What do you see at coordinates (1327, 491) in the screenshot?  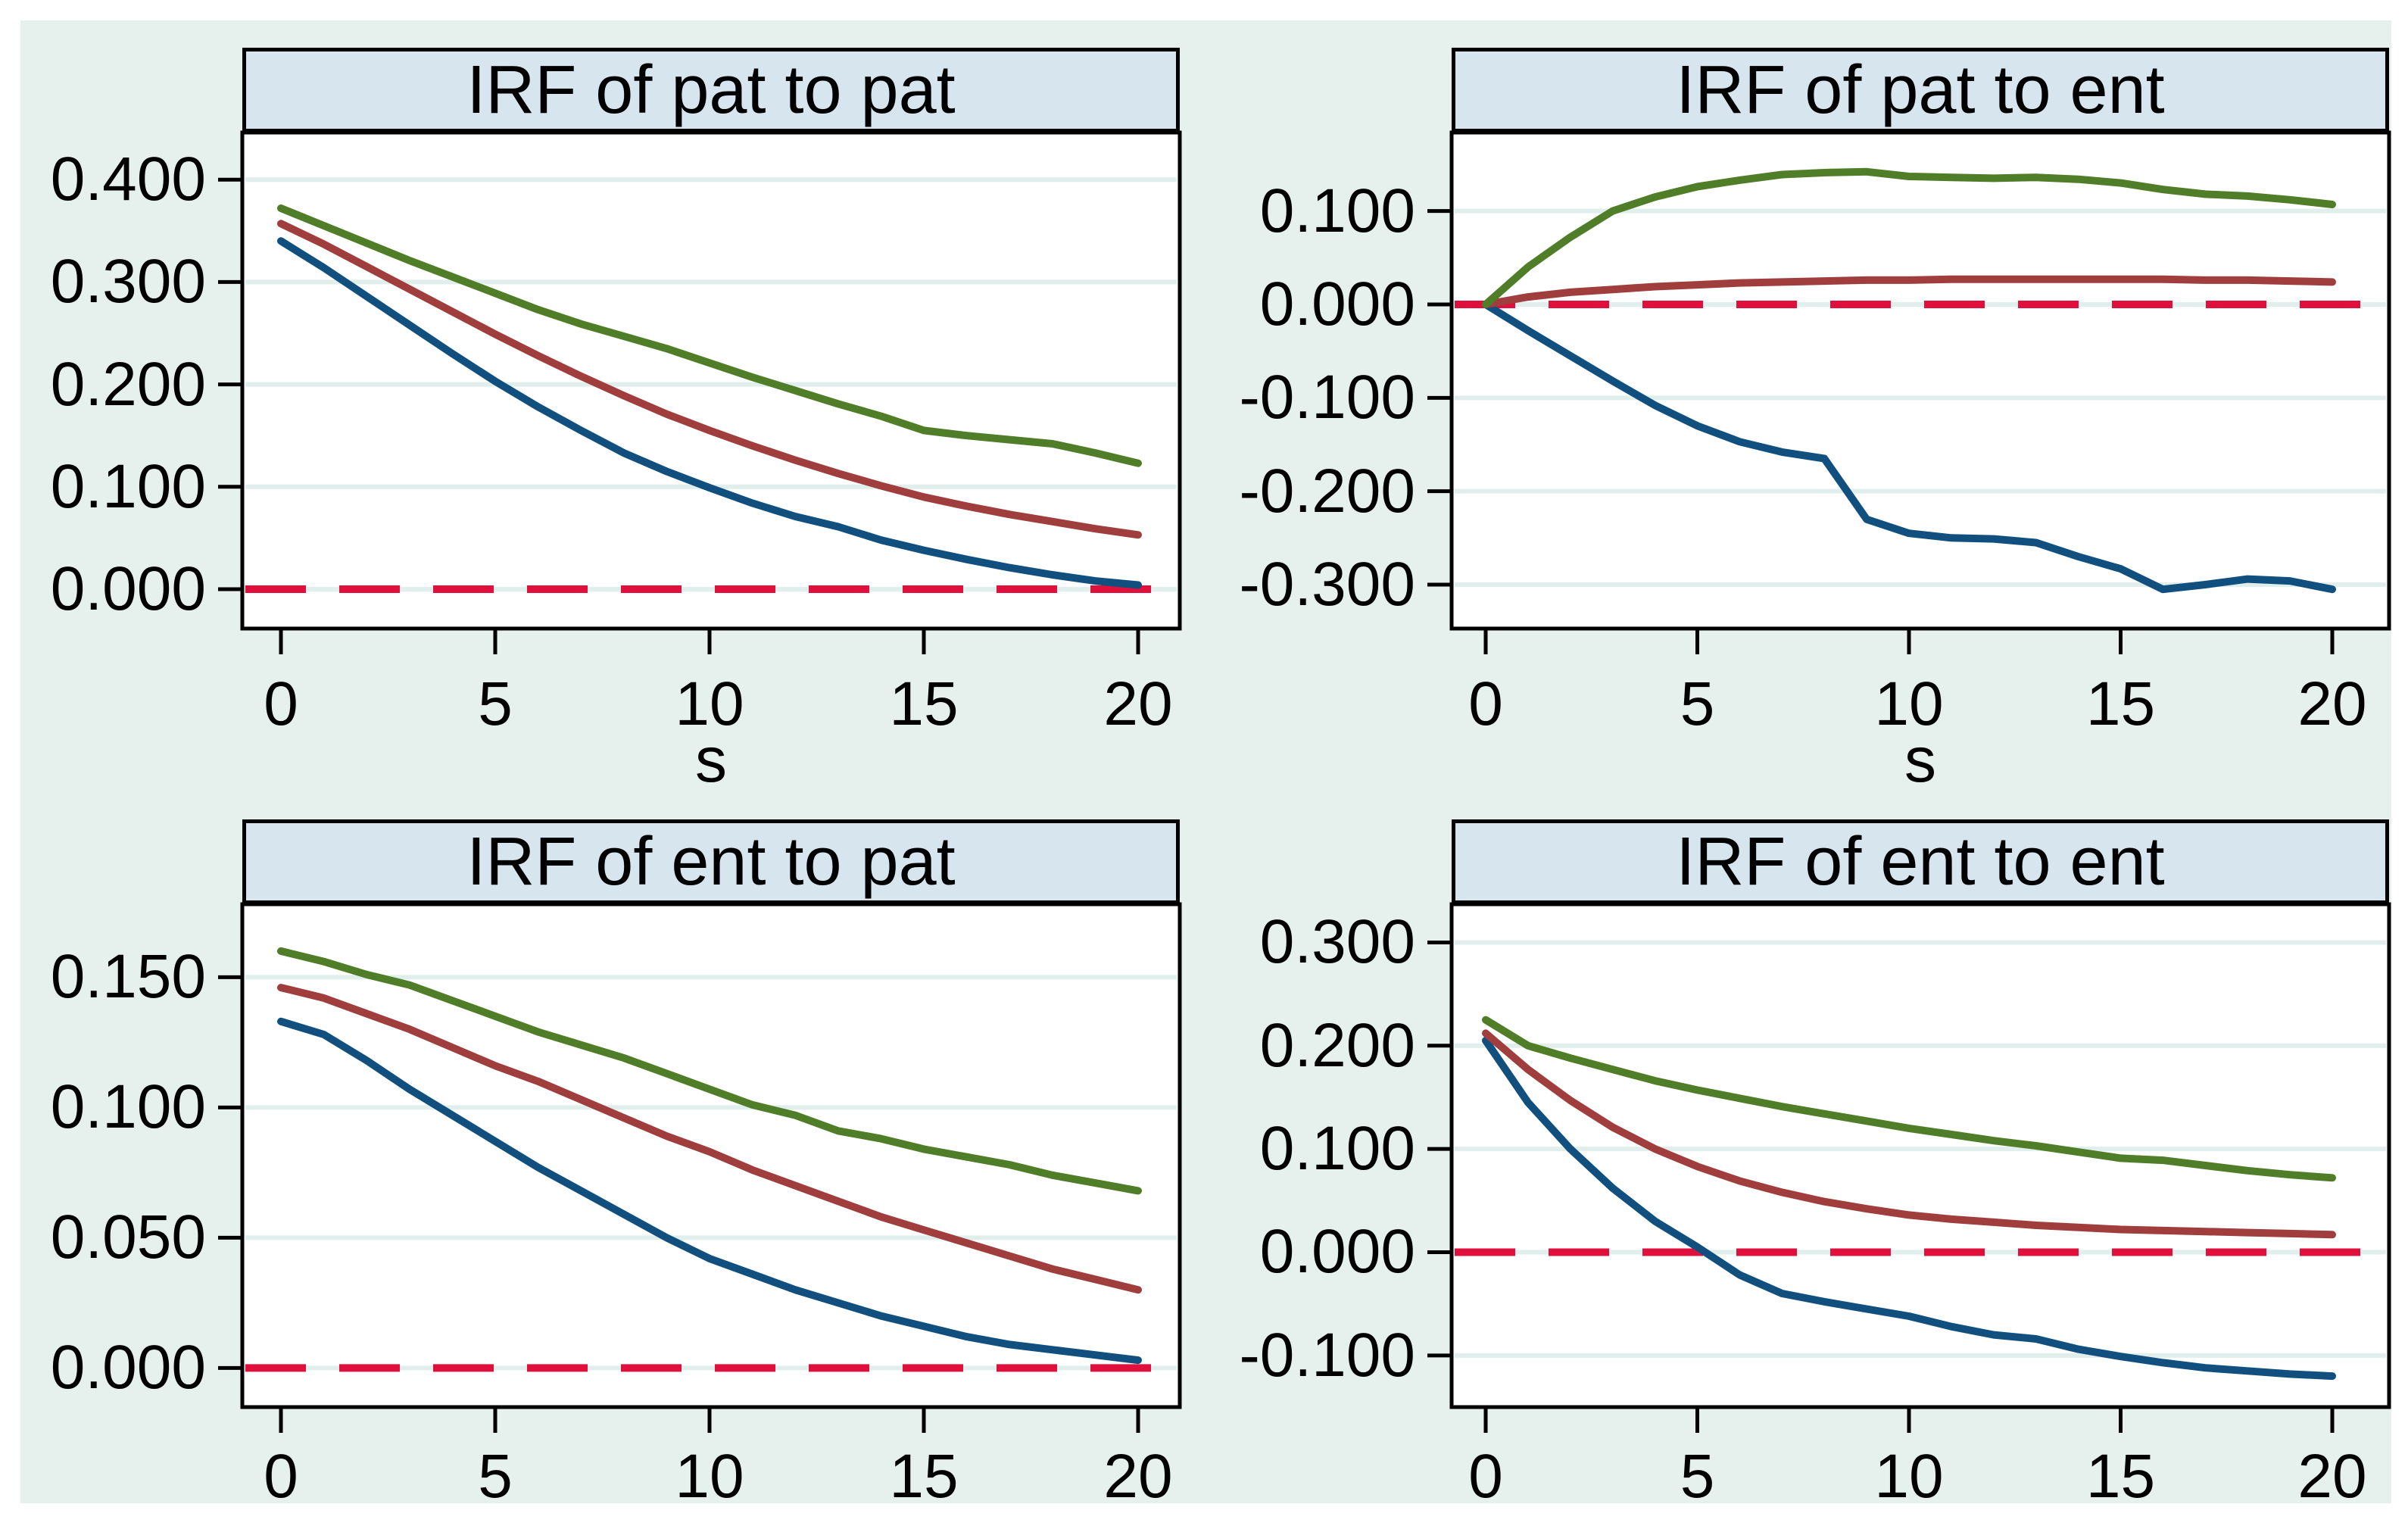 I see `y-tick-label: -0.200` at bounding box center [1327, 491].